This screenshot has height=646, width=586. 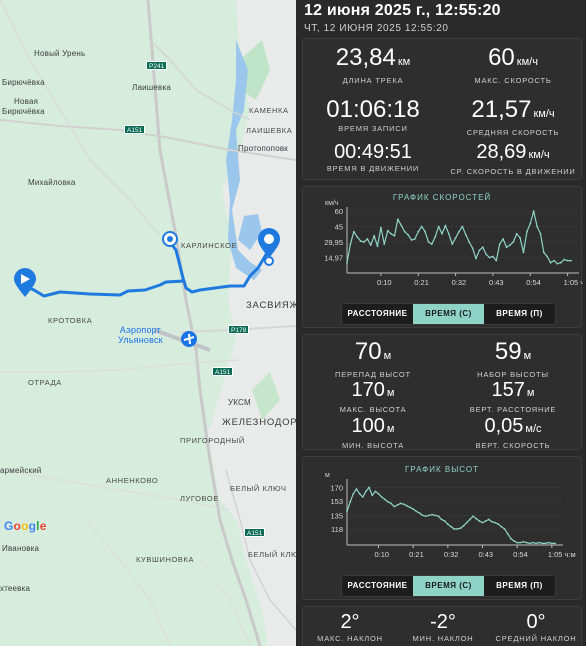 I want to click on map-label-zasviyazh: ЗАСВИЯЖ, so click(x=271, y=305).